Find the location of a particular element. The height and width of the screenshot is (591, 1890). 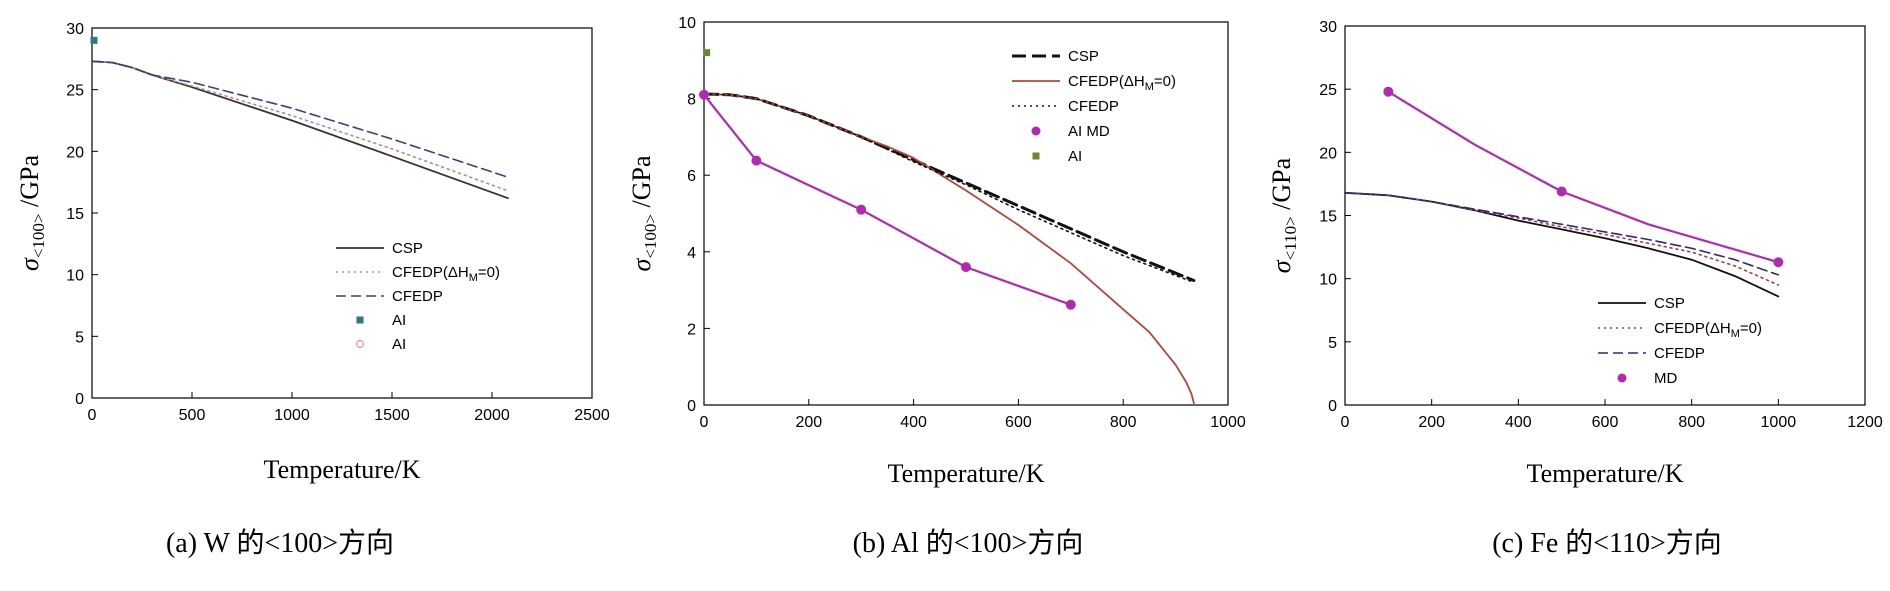

legend-entry: AI MD is located at coordinates (1070, 131).